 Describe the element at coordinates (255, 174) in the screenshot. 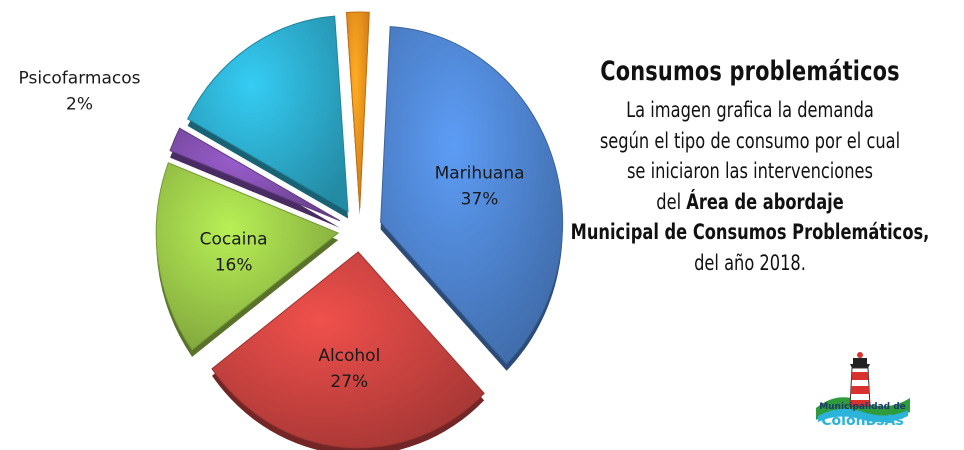

I see `pie-slice-psicofarmacos` at that location.